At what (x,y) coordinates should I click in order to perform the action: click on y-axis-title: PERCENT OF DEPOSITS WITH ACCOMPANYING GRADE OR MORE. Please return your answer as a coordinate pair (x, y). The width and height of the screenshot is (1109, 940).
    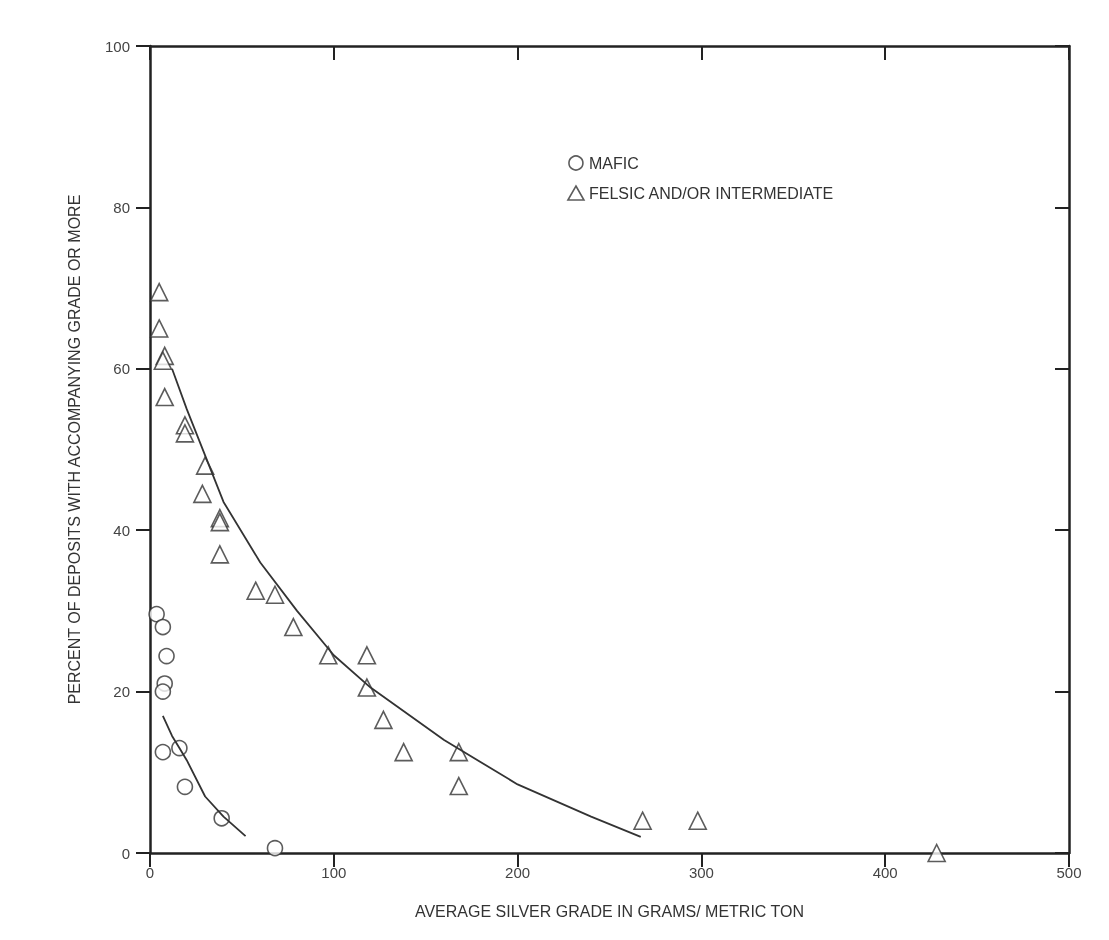
    Looking at the image, I should click on (74, 449).